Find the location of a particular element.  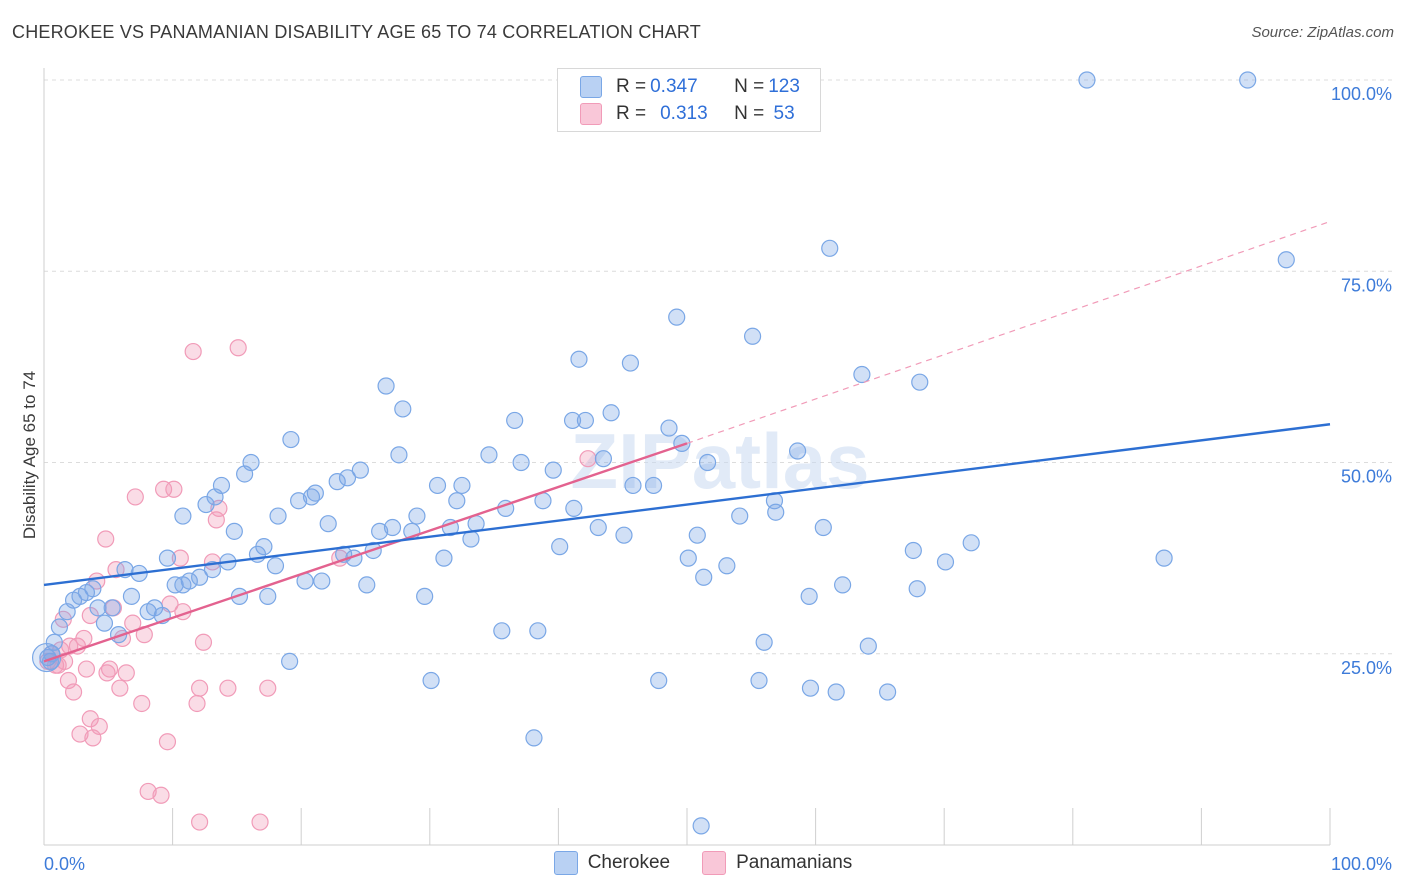

panamanian-trend-line is located at coordinates (365, 552).